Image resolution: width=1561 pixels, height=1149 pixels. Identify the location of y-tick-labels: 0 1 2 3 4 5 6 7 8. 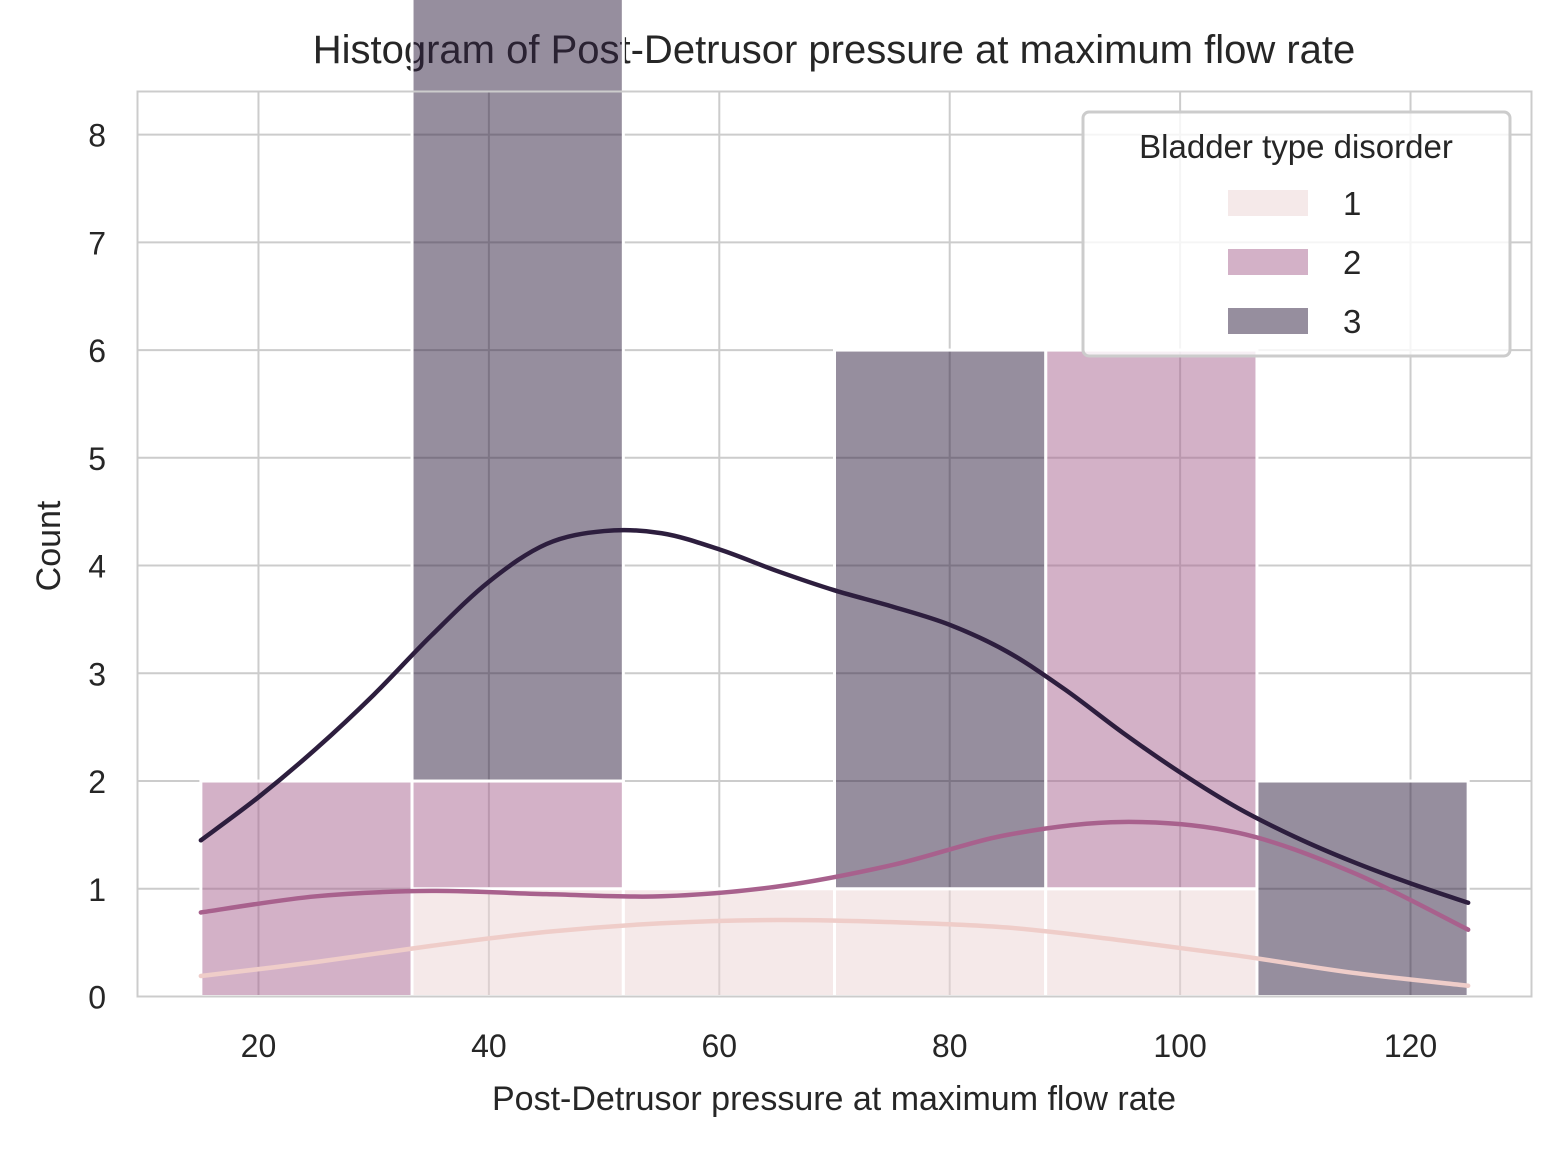
(97, 567).